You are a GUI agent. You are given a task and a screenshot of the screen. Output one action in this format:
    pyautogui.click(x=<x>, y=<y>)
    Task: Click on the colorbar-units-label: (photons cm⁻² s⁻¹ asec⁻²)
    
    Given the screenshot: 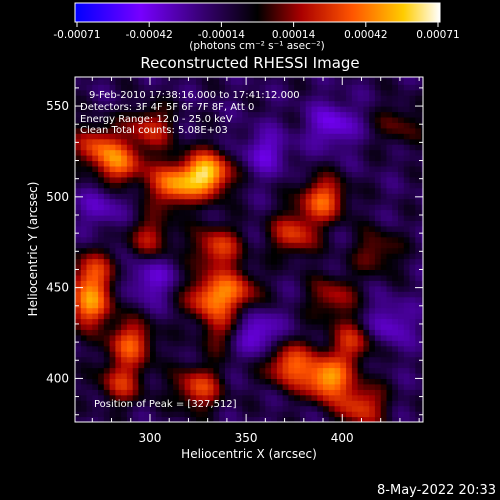 What is the action you would take?
    pyautogui.click(x=256, y=46)
    